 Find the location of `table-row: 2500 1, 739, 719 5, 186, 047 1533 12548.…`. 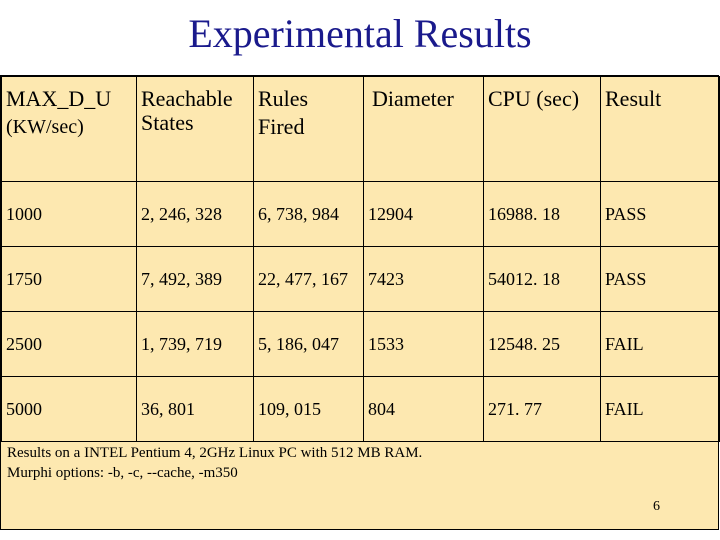

table-row: 2500 1, 739, 719 5, 186, 047 1533 12548.… is located at coordinates (360, 344).